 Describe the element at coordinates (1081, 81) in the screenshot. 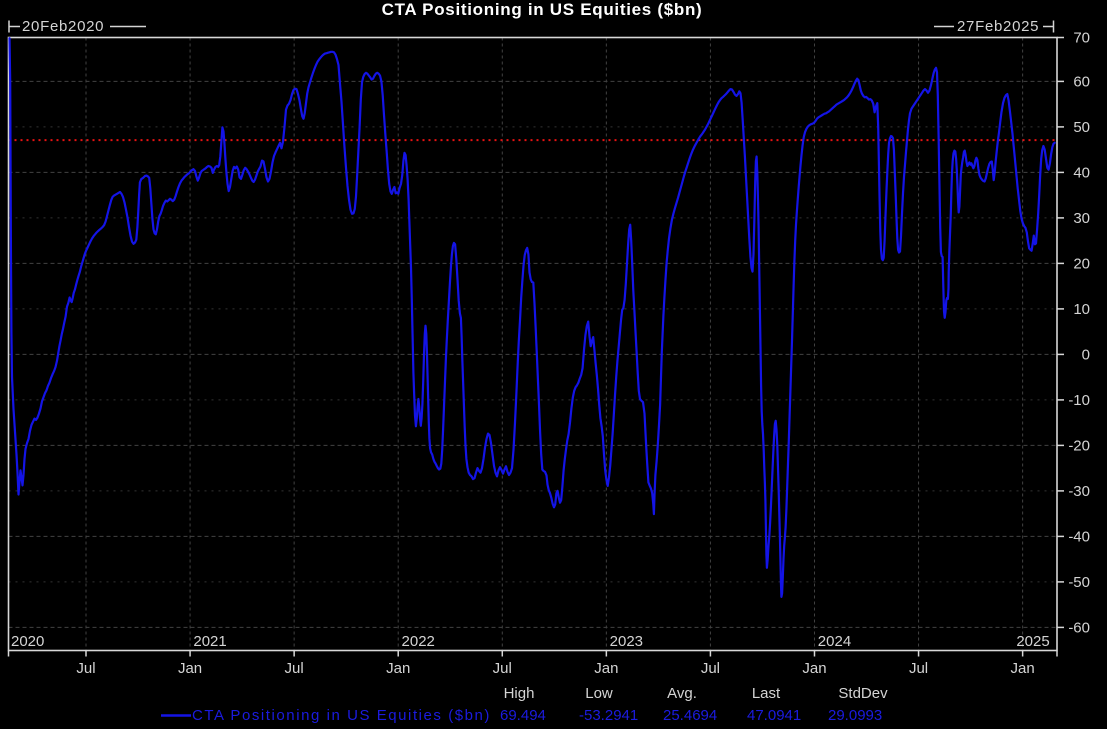

I see `y-axis-tick-label: 60` at that location.